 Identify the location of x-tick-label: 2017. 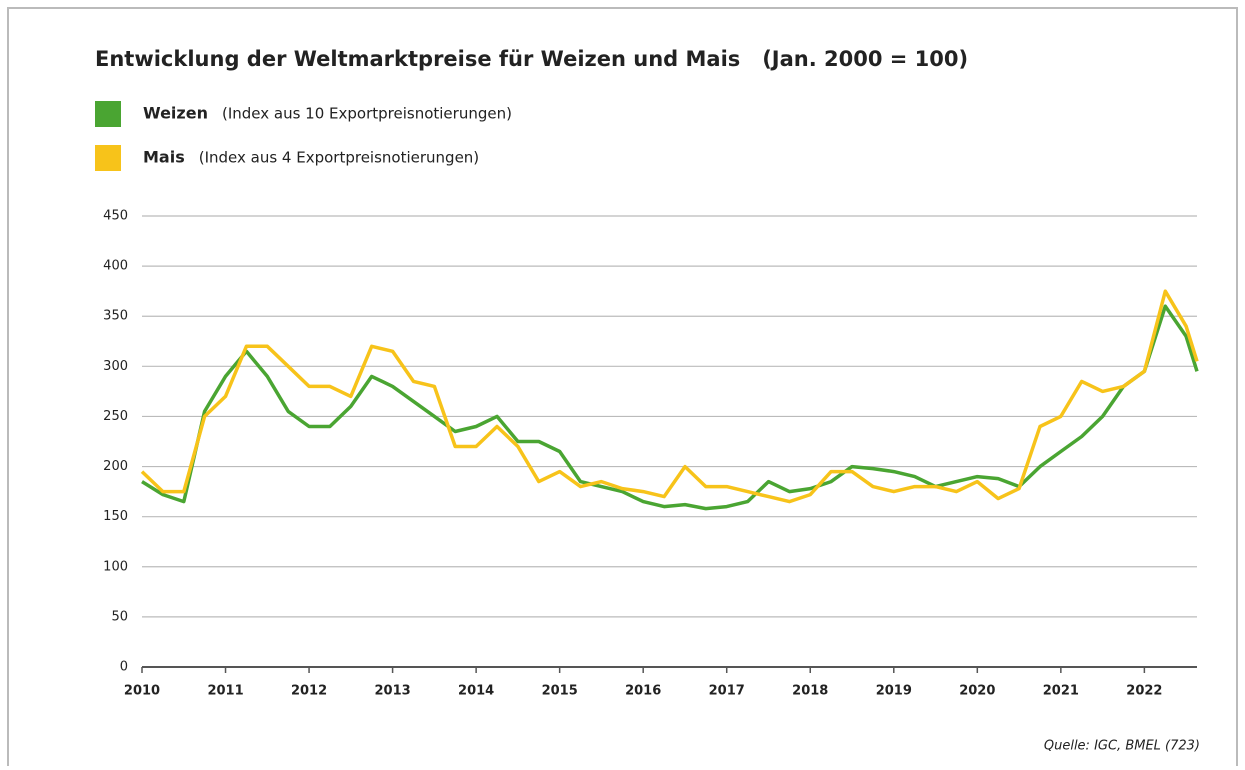
(727, 691).